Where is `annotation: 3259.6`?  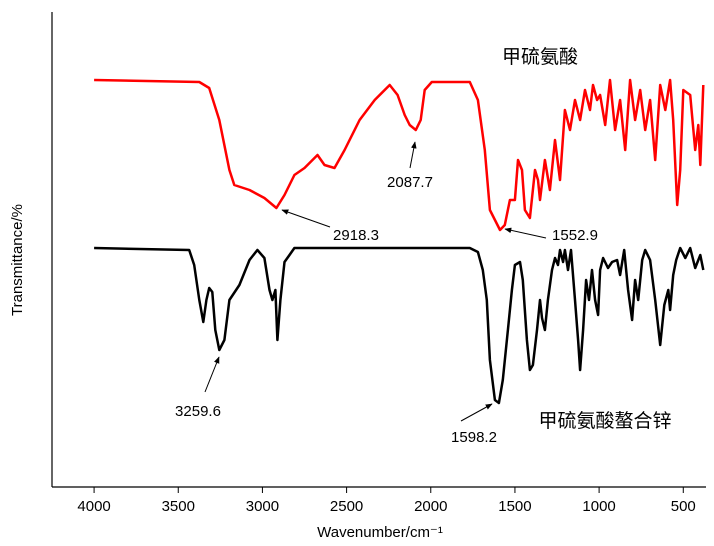
annotation: 3259.6 is located at coordinates (198, 411).